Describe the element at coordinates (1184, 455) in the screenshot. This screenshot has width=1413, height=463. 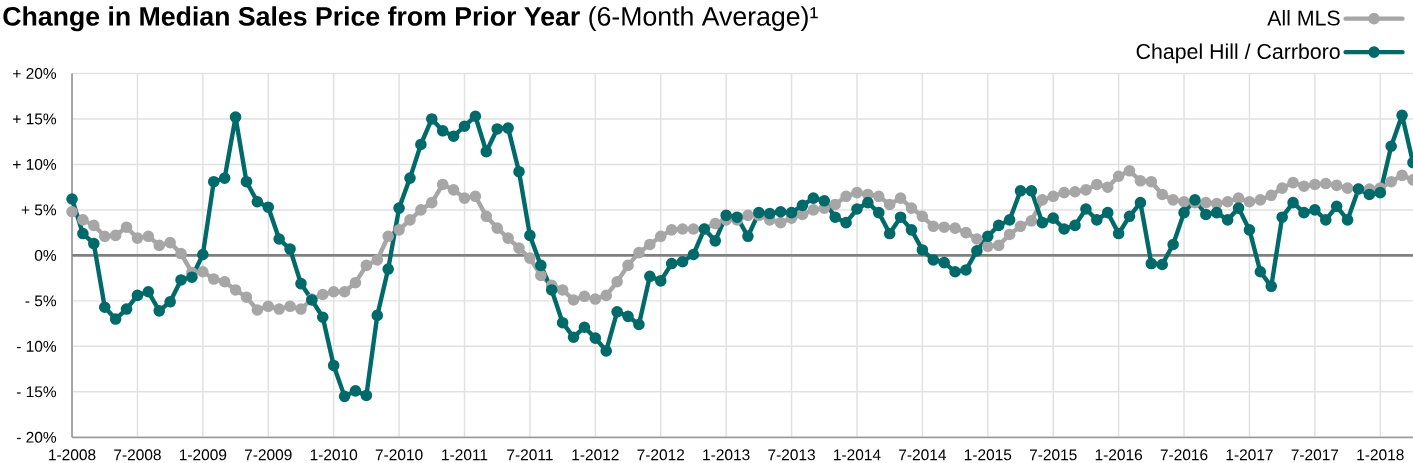
I see `x-tick-label: 7-2016` at that location.